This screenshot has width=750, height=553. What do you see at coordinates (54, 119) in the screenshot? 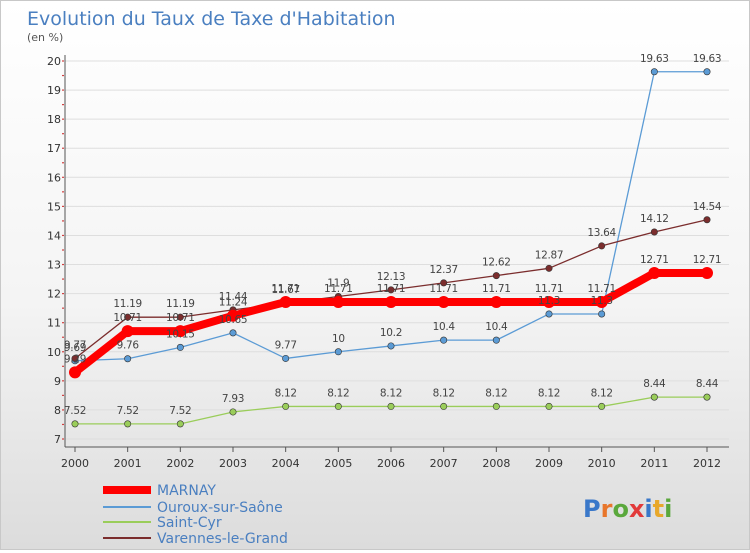
I see `y-tick-label: 18` at bounding box center [54, 119].